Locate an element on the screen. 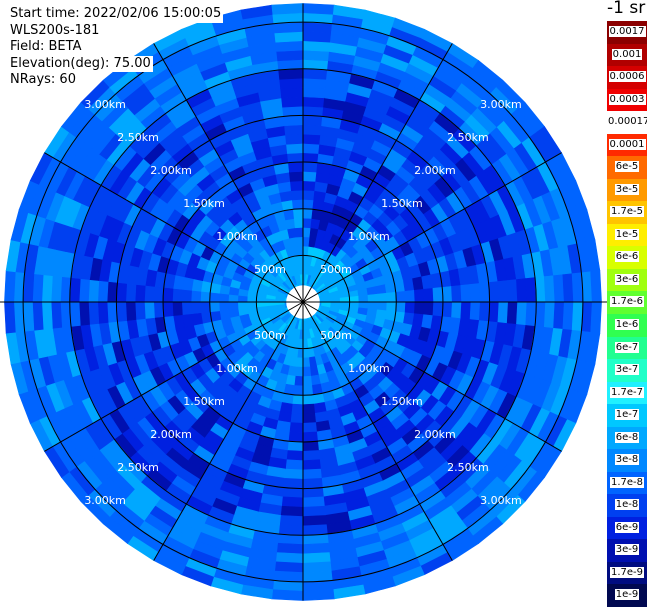 The height and width of the screenshot is (607, 647). nrays-label: NRays: 60 is located at coordinates (44, 80).